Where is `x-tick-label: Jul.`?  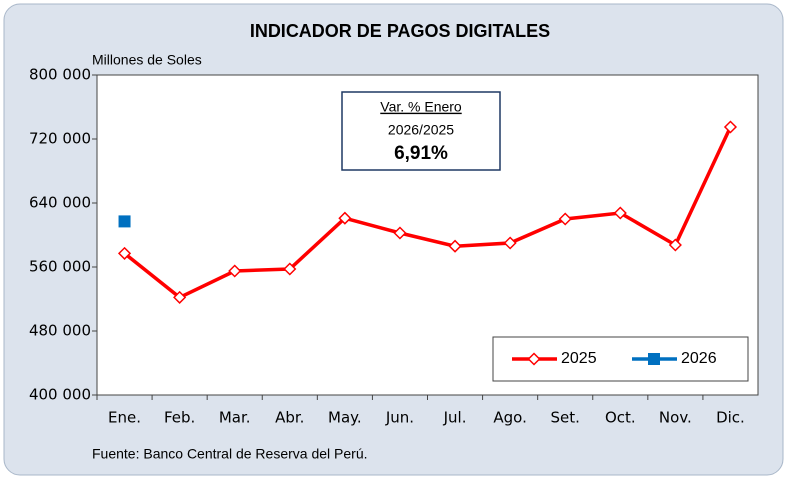
x-tick-label: Jul. is located at coordinates (455, 418).